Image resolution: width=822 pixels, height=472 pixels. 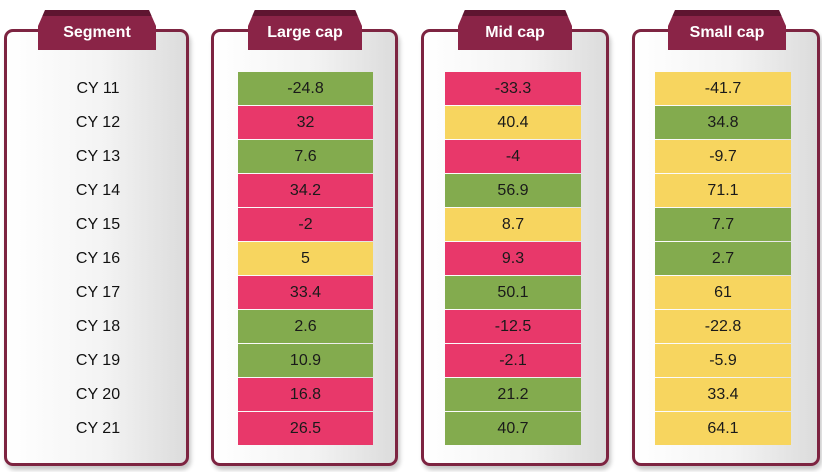 I want to click on segment-header: Segment, so click(x=97, y=30).